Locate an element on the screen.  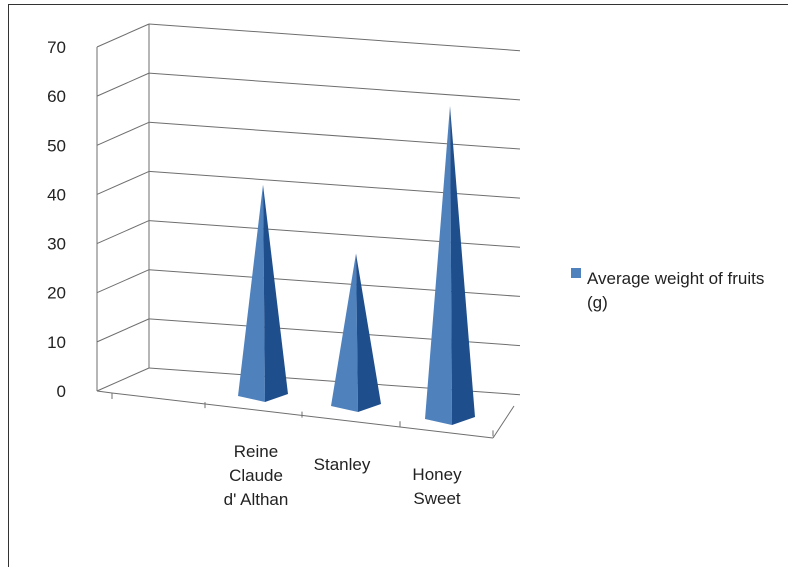
y-tick-label: 20 is located at coordinates (56, 293).